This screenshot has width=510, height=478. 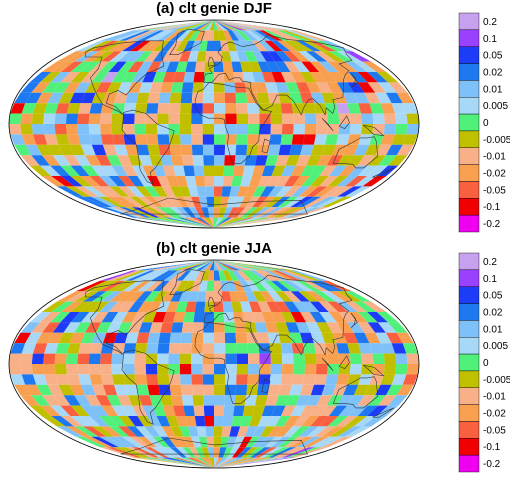 What do you see at coordinates (469, 413) in the screenshot?
I see `colorbar-swatch` at bounding box center [469, 413].